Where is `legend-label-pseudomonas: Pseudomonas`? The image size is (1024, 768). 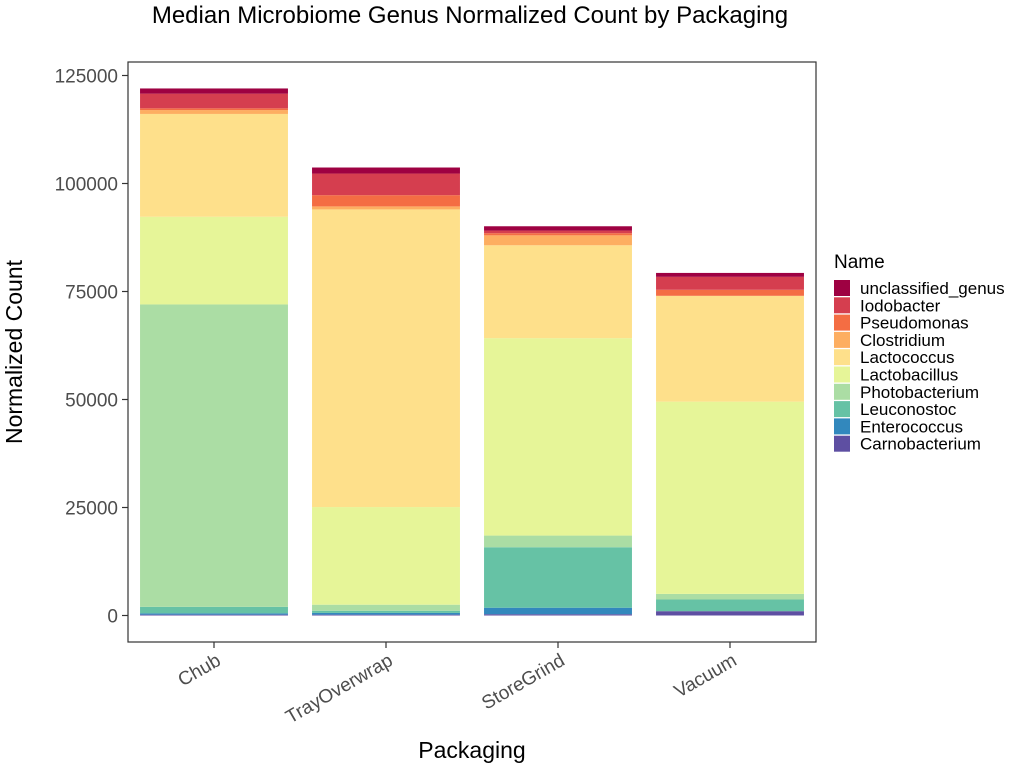 legend-label-pseudomonas: Pseudomonas is located at coordinates (914, 323).